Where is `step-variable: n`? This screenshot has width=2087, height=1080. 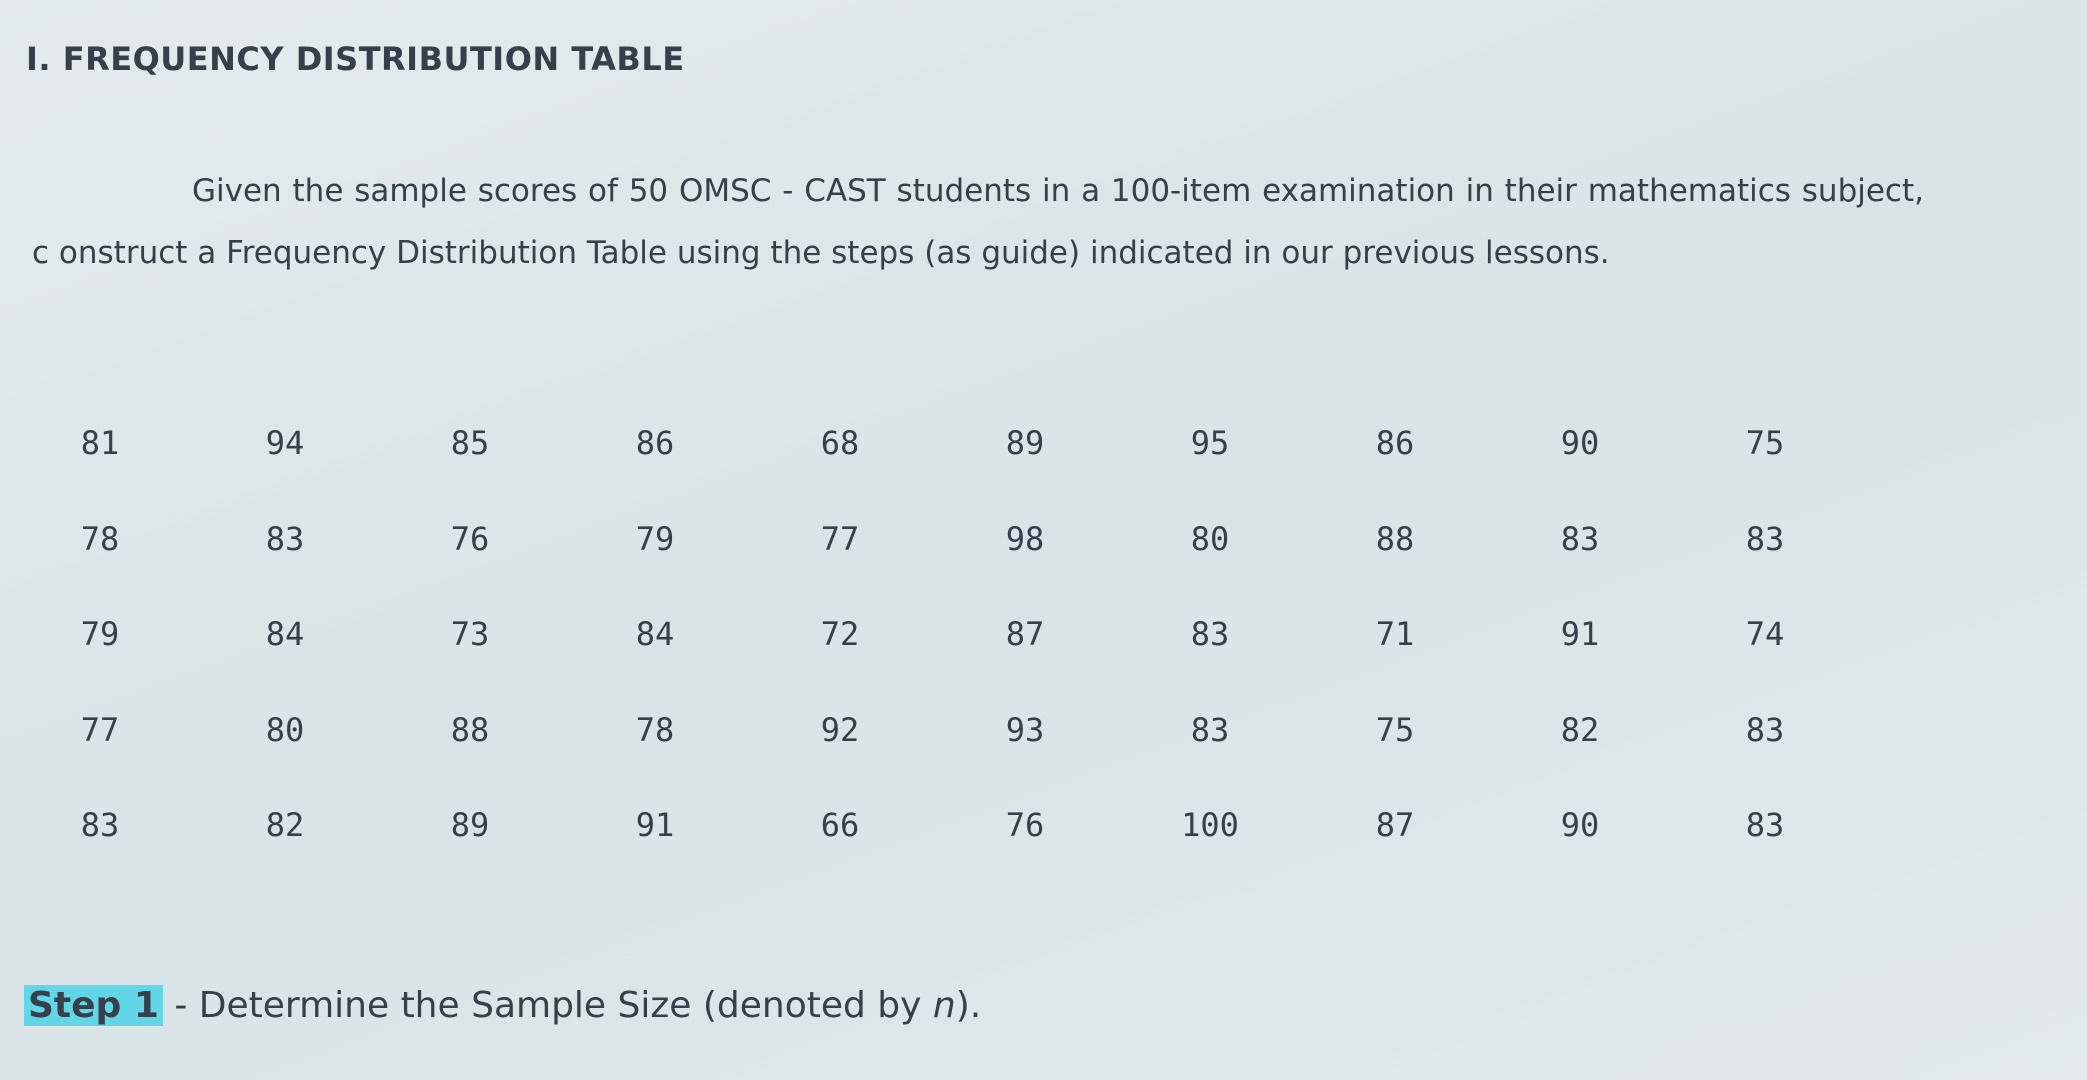 step-variable: n is located at coordinates (944, 1005).